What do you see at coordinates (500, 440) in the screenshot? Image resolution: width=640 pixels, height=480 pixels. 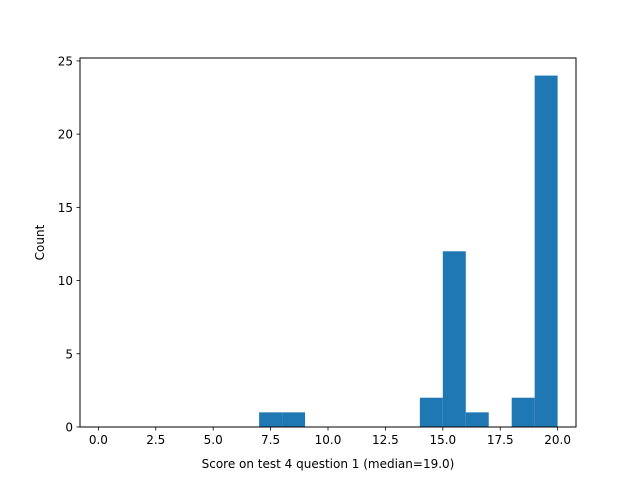 I see `x-tick-label: 17.5` at bounding box center [500, 440].